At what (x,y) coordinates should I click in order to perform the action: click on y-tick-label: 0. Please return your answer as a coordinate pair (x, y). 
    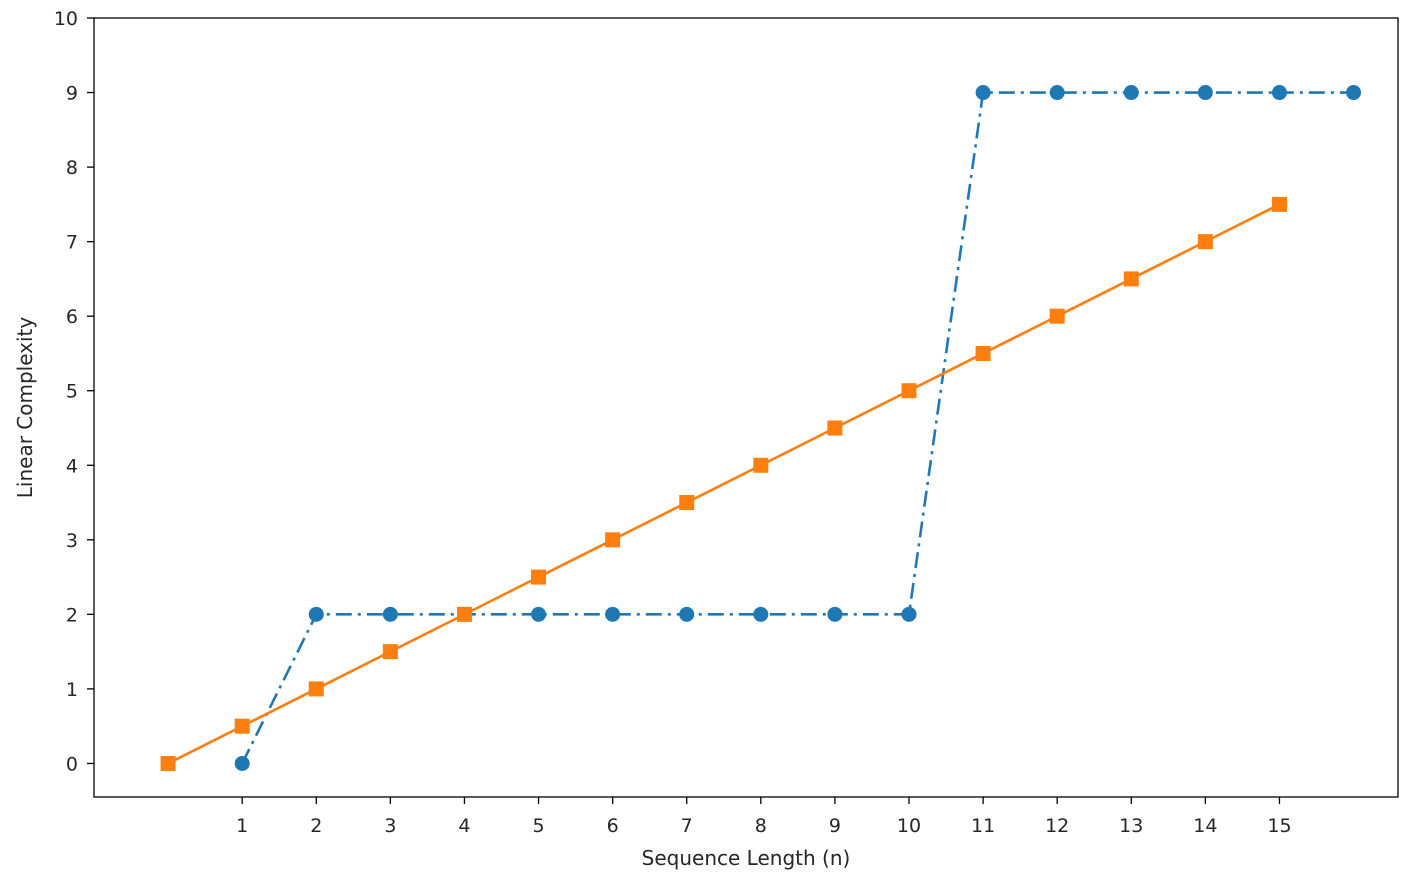
    Looking at the image, I should click on (72, 764).